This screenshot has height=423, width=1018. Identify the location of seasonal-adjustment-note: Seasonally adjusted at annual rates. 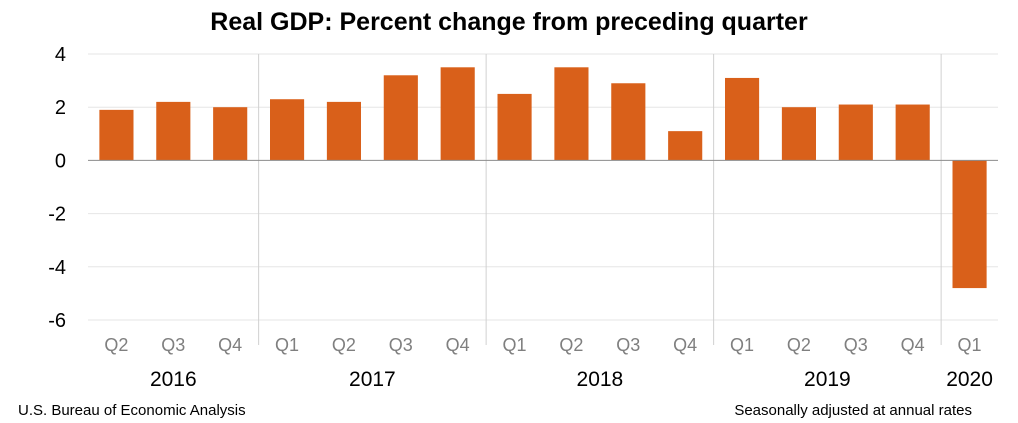
(853, 410).